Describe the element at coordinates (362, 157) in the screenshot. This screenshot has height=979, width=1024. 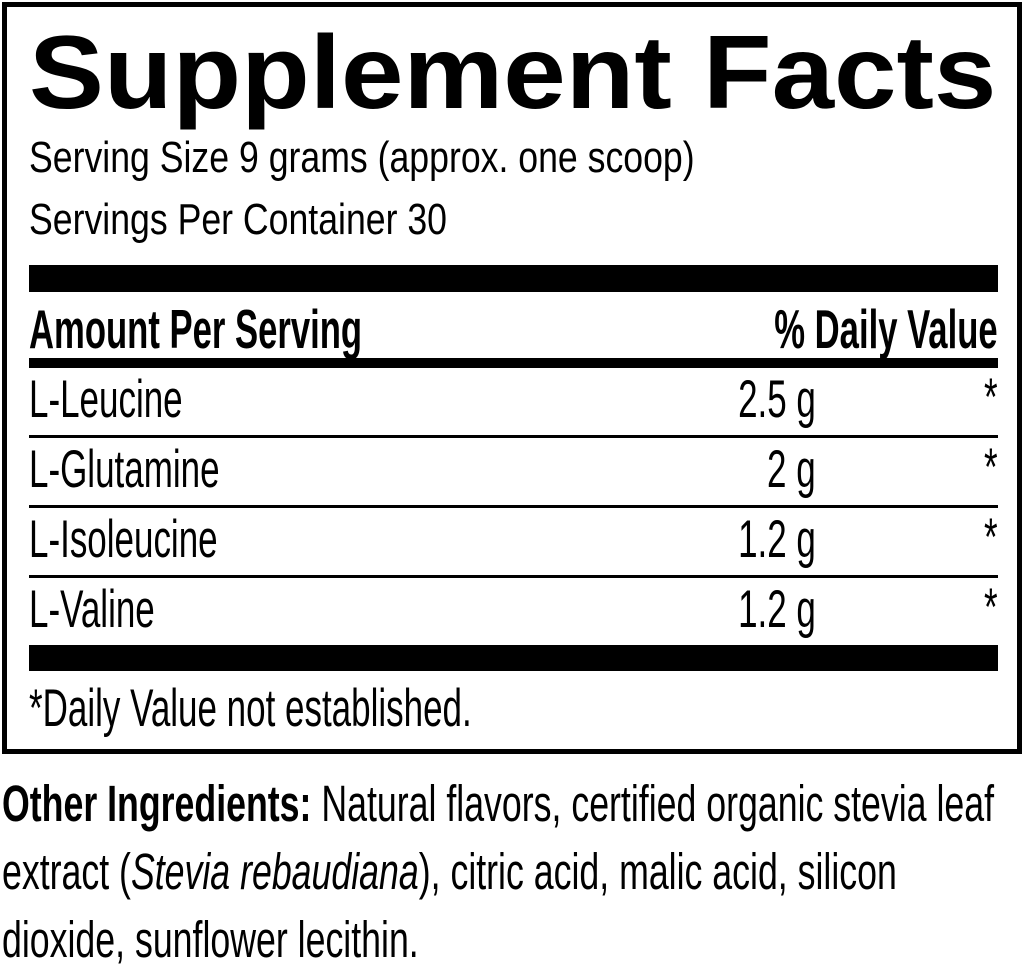
I see `serving-size-line: Serving Size 9 grams (approx. one scoop)` at that location.